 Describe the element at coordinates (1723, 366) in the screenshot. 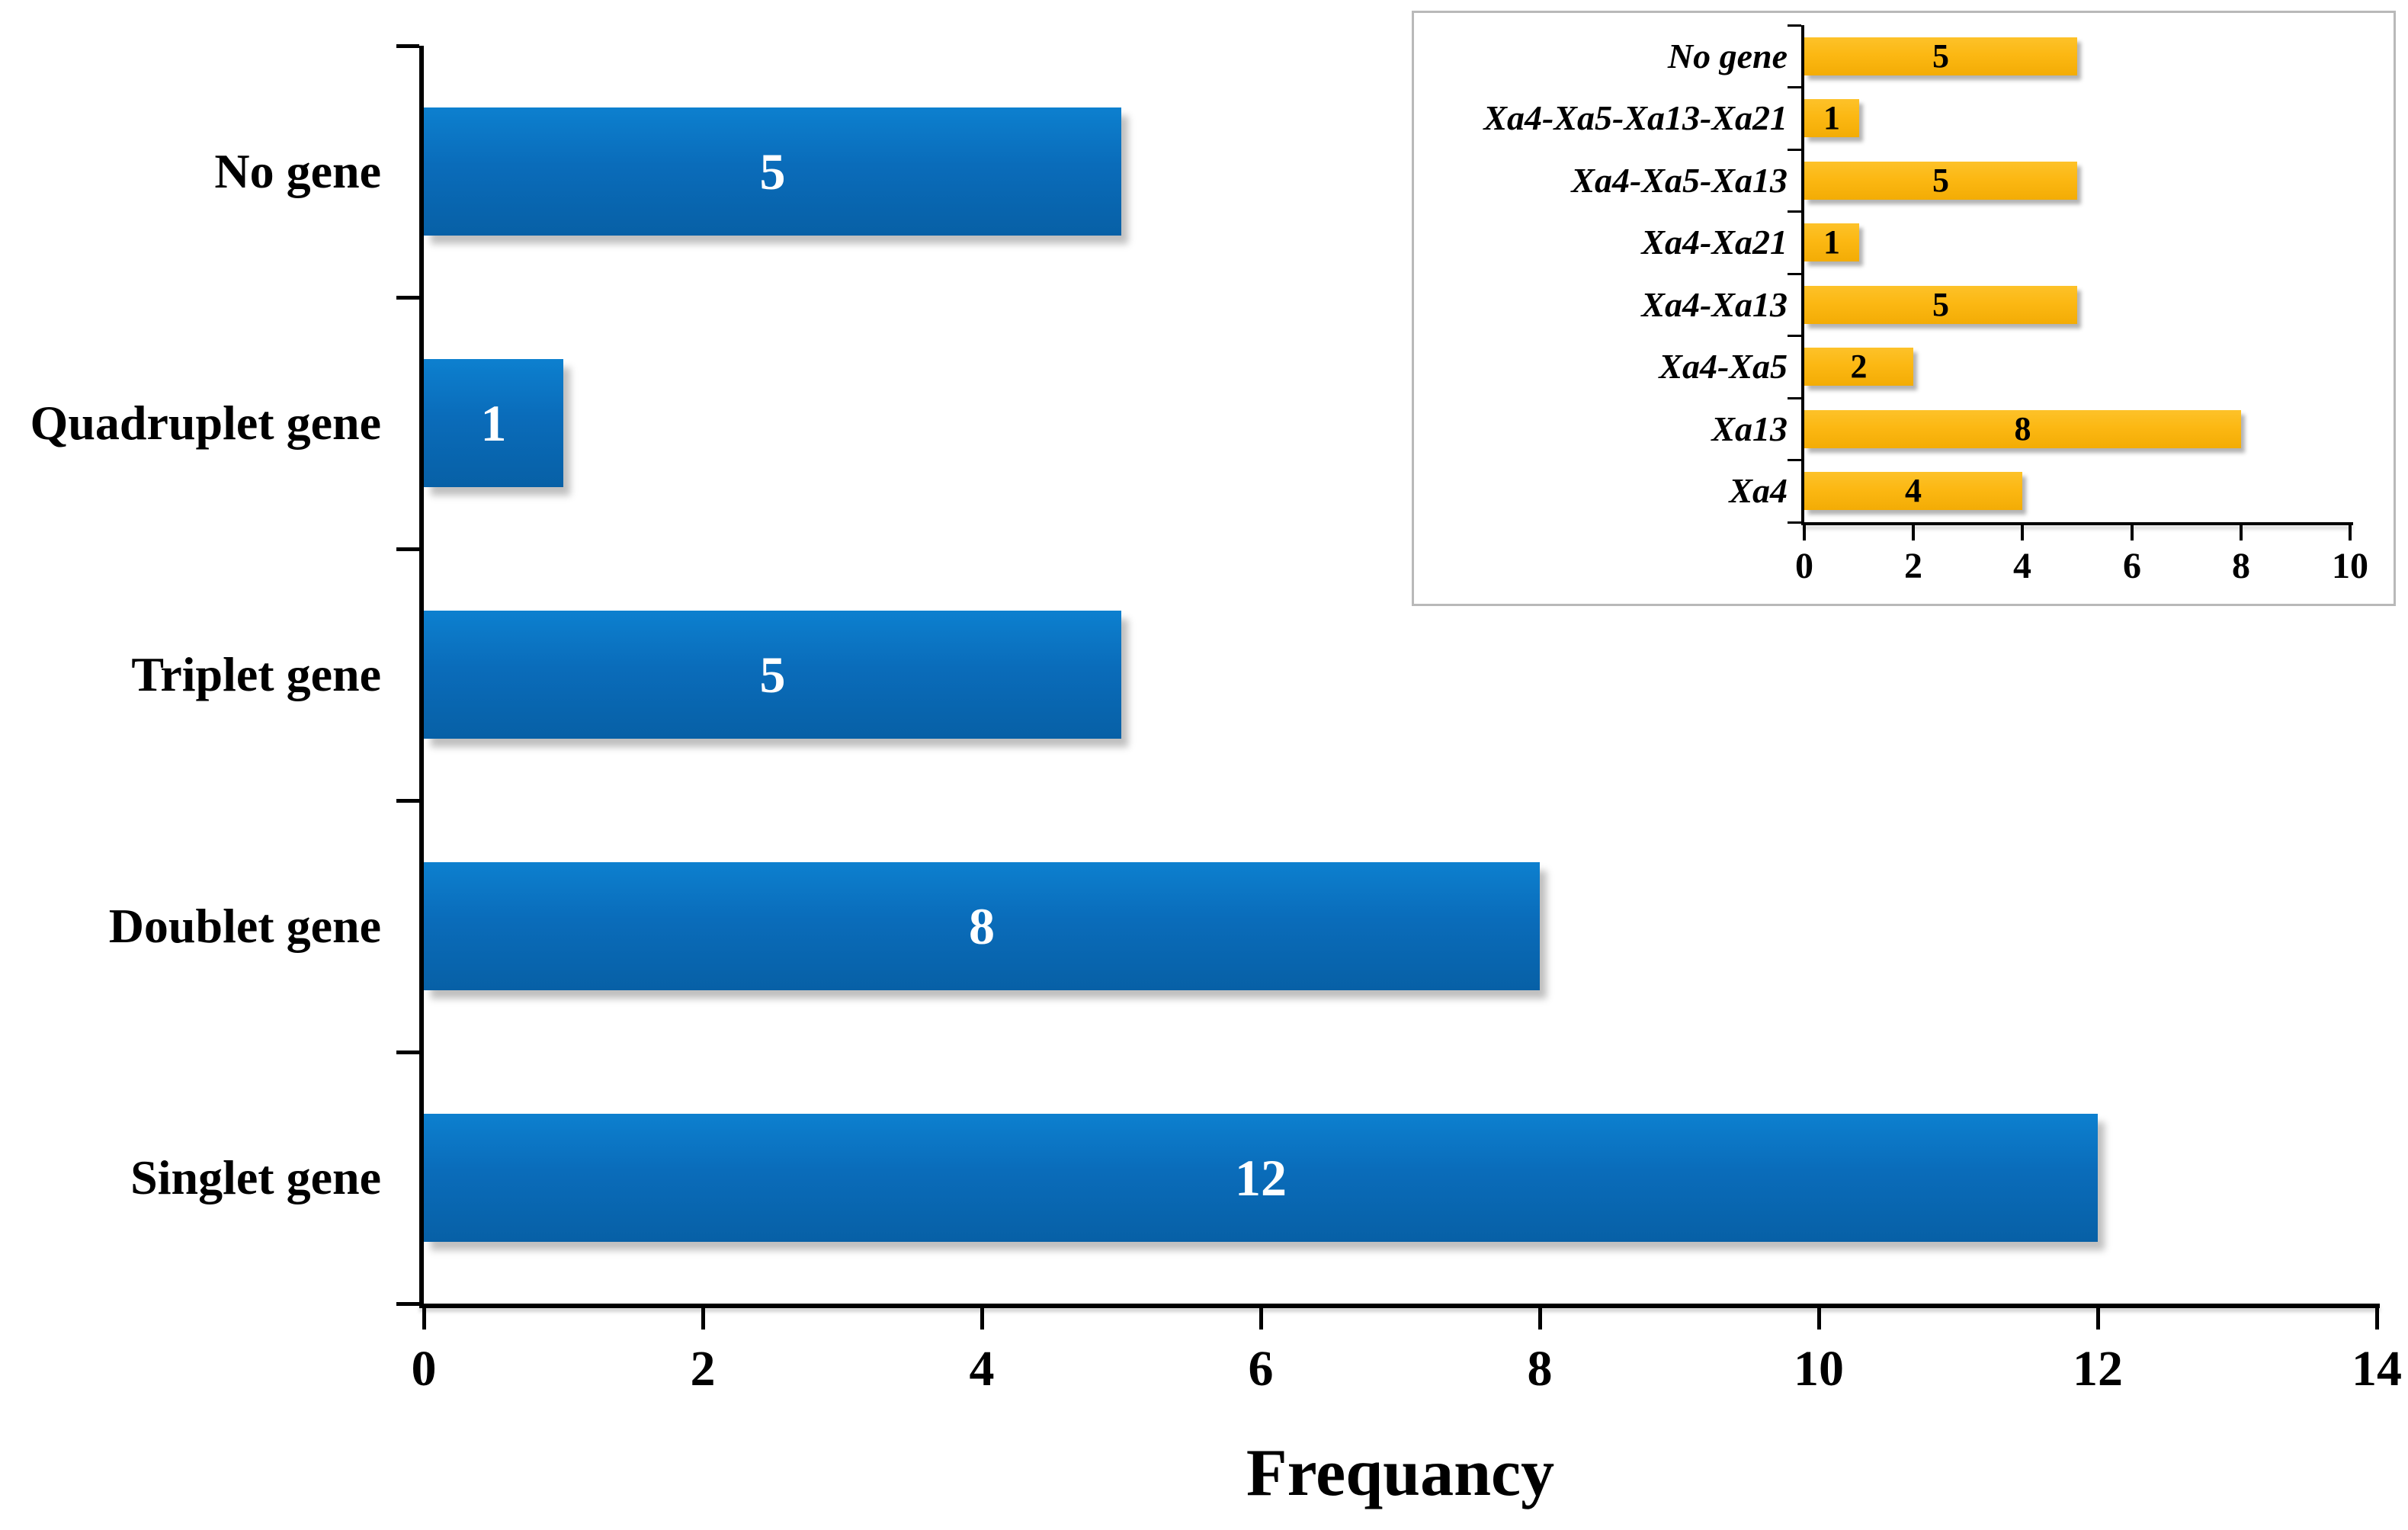

I see `category-label-xa4-xa5: Xa4-Xa5` at that location.